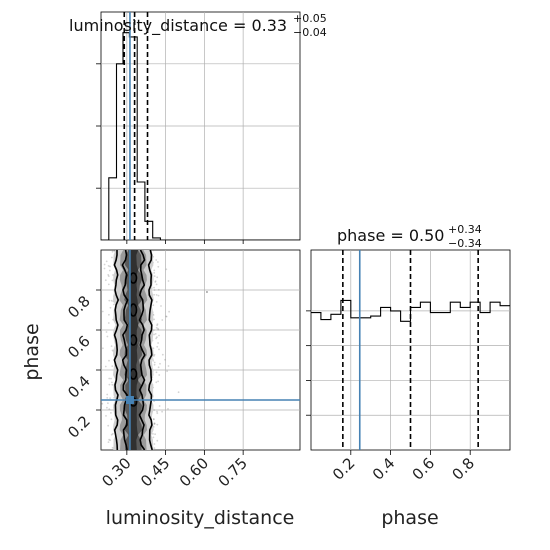 This screenshot has height=550, width=550. Describe the element at coordinates (200, 518) in the screenshot. I see `x-axis-label-luminosity-distance: luminosity_distance` at that location.